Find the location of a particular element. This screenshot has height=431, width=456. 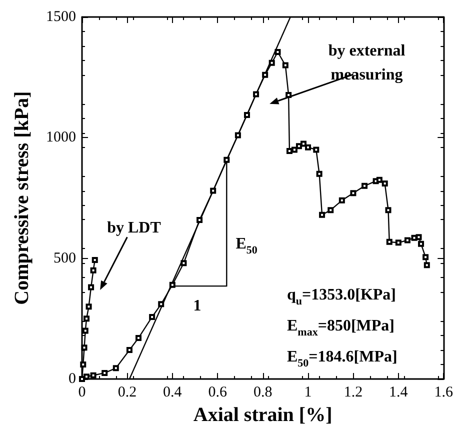

x-tick-label: 1.6 is located at coordinates (444, 392).